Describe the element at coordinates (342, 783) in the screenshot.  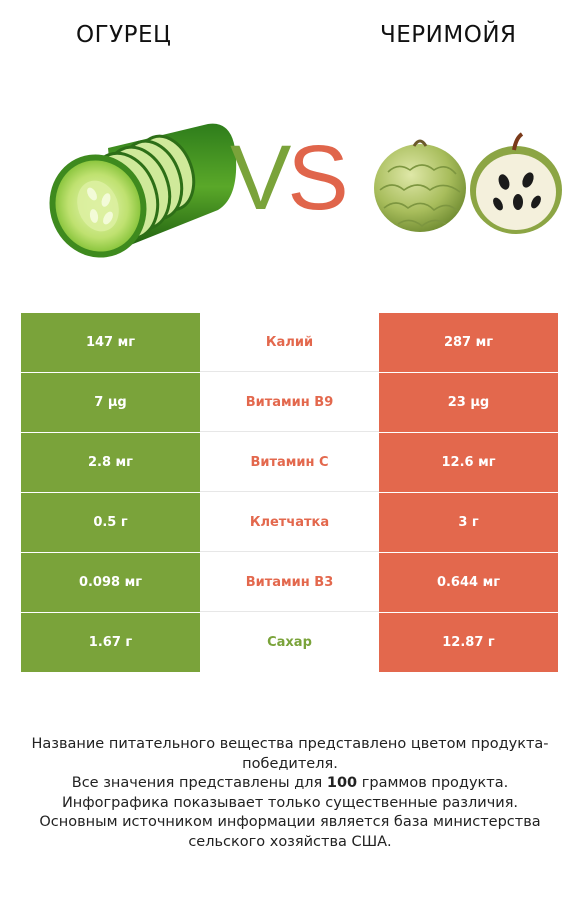
I see `note-per-100g-bold: 100` at that location.